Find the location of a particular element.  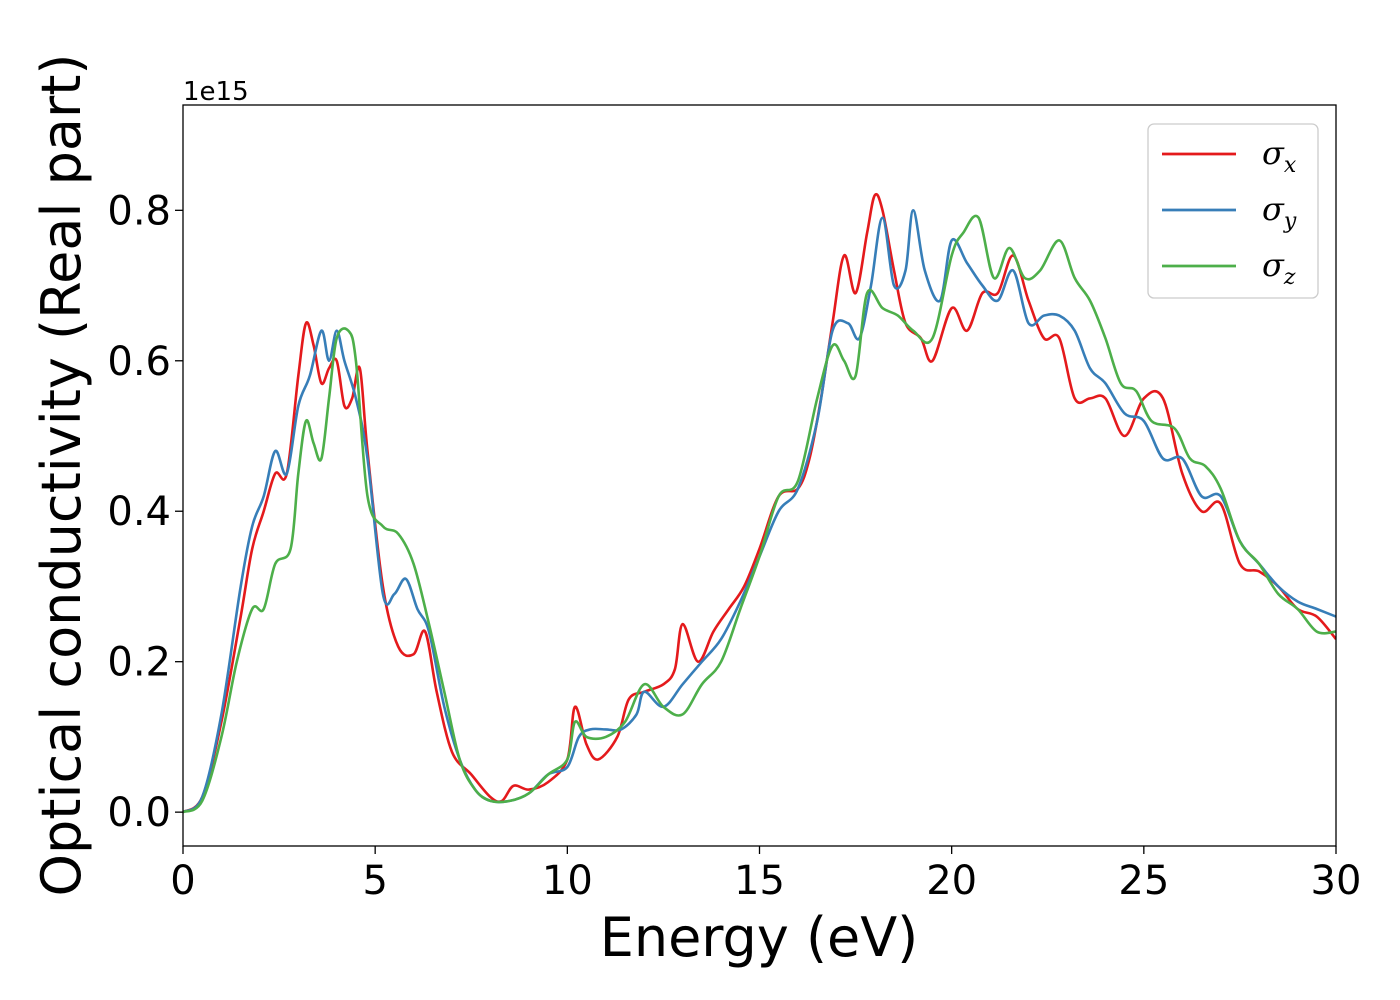

y-axis: 0.0 0.2 0.4 0.6 0.8 is located at coordinates (145, 512).